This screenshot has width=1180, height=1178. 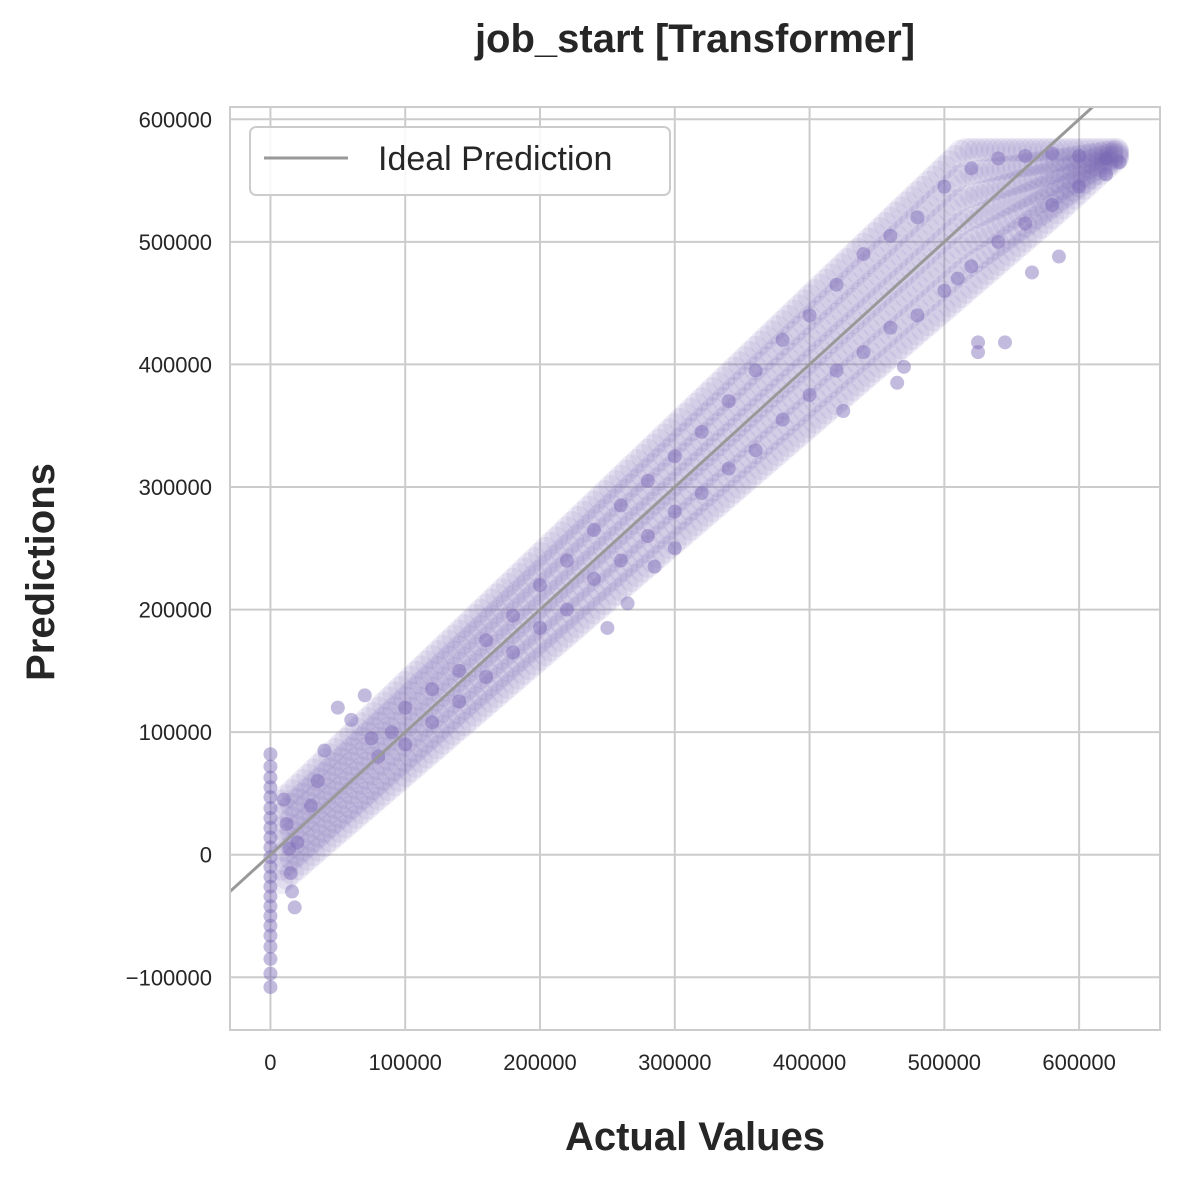 I want to click on y-axis-label: Predictions, so click(x=41, y=572).